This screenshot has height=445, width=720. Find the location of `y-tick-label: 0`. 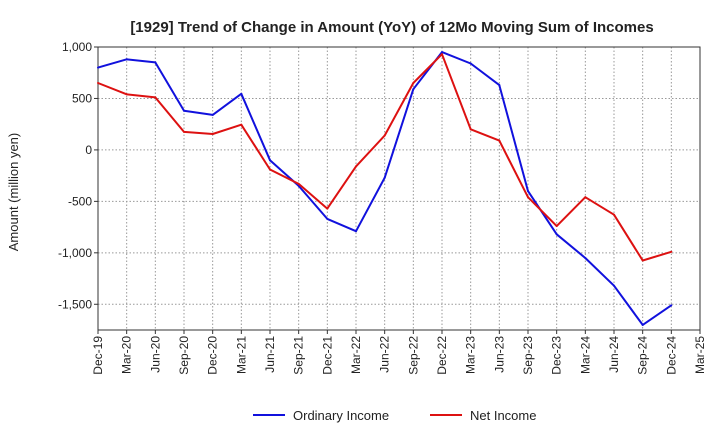

y-tick-label: 0 is located at coordinates (88, 150).